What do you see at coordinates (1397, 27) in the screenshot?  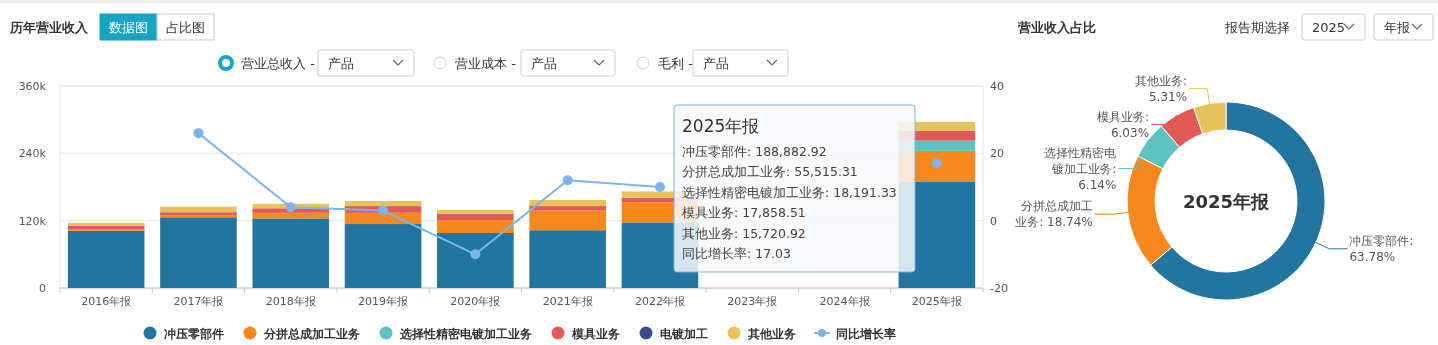 I see `text: 年报` at bounding box center [1397, 27].